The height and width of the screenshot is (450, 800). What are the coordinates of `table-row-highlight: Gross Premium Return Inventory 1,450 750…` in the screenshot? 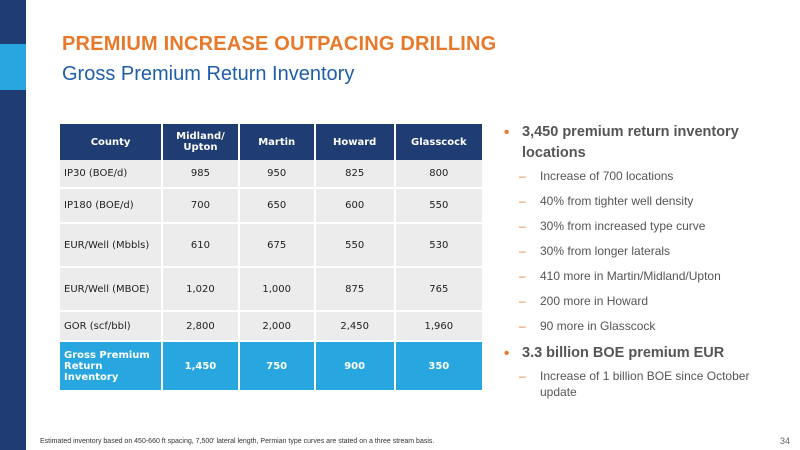 It's located at (271, 365).